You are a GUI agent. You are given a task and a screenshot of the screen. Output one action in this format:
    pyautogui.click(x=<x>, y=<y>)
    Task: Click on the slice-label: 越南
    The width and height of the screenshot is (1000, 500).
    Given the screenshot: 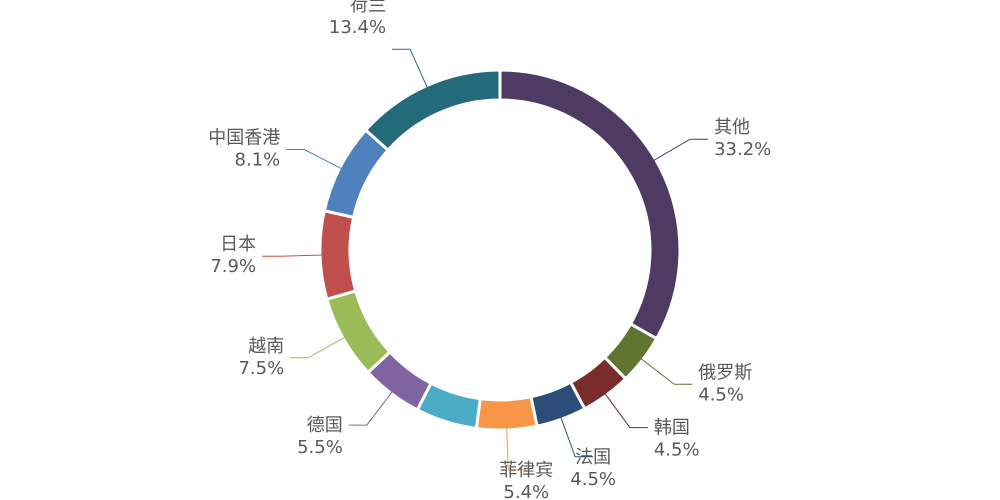 What is the action you would take?
    pyautogui.click(x=266, y=346)
    